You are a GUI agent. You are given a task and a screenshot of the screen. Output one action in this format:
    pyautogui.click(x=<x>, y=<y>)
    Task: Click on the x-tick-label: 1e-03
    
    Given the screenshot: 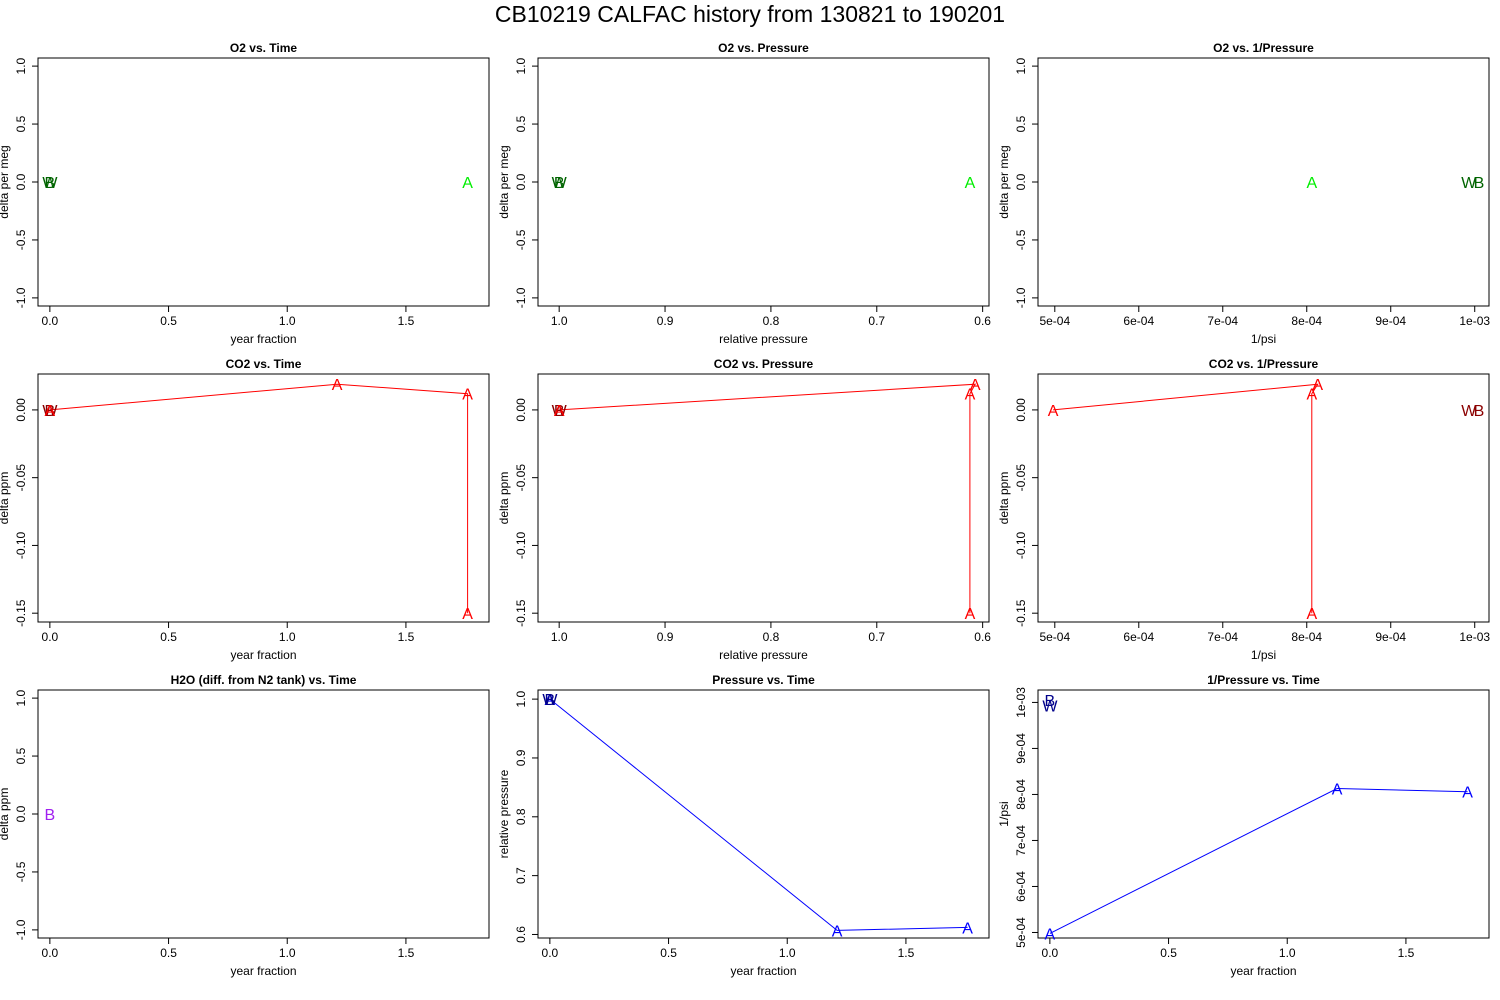 What is the action you would take?
    pyautogui.click(x=1474, y=321)
    